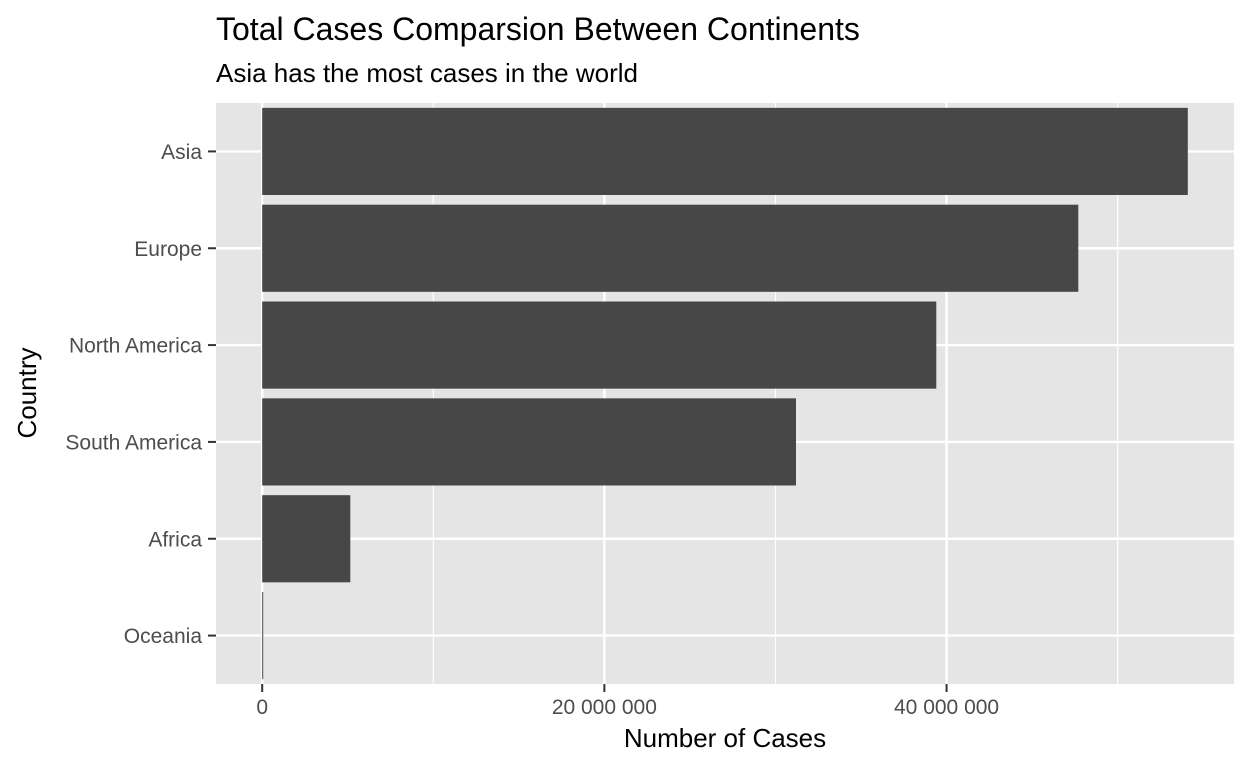 Image resolution: width=1248 pixels, height=768 pixels. What do you see at coordinates (175, 539) in the screenshot?
I see `y-tick-label: Africa` at bounding box center [175, 539].